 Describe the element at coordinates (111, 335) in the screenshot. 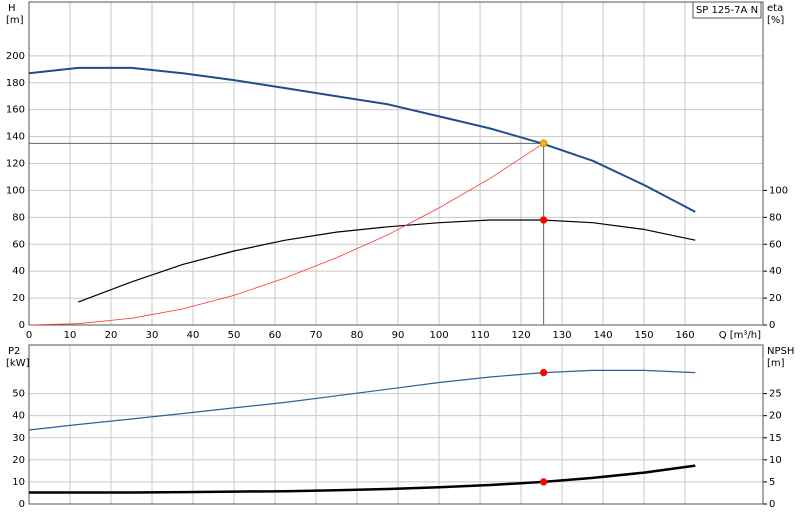

I see `x-tick-label: 20` at that location.